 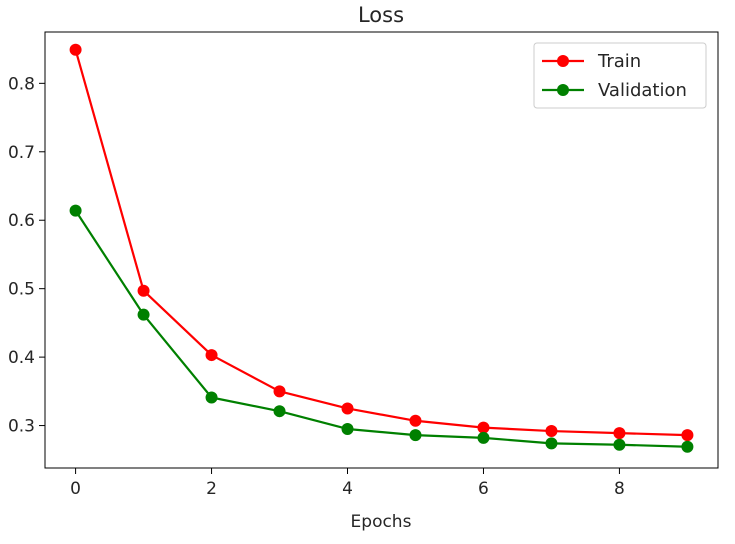 What do you see at coordinates (619, 61) in the screenshot?
I see `legend-train-label: Train` at bounding box center [619, 61].